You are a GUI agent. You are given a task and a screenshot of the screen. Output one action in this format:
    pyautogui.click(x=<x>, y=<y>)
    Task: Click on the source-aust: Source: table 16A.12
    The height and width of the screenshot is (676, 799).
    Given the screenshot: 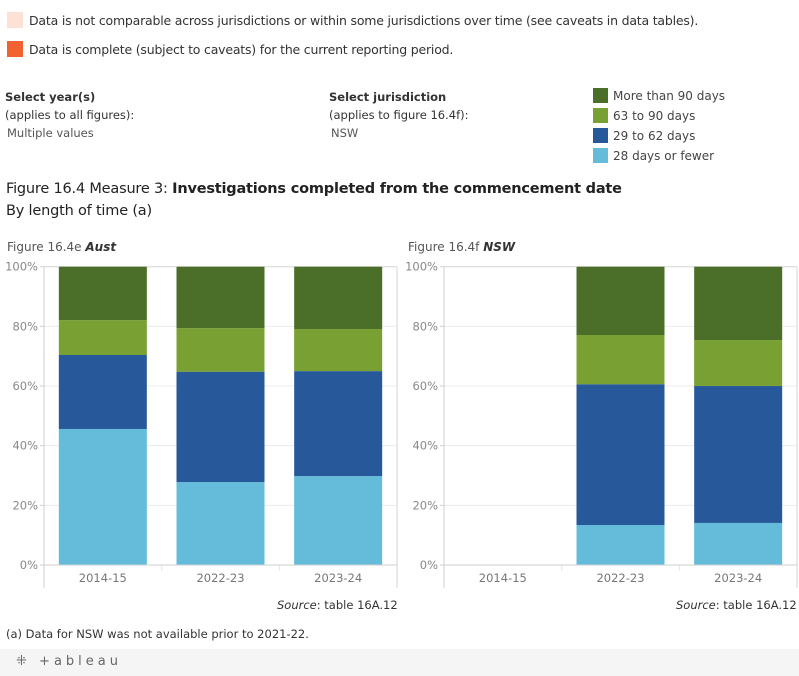 What is the action you would take?
    pyautogui.click(x=337, y=605)
    